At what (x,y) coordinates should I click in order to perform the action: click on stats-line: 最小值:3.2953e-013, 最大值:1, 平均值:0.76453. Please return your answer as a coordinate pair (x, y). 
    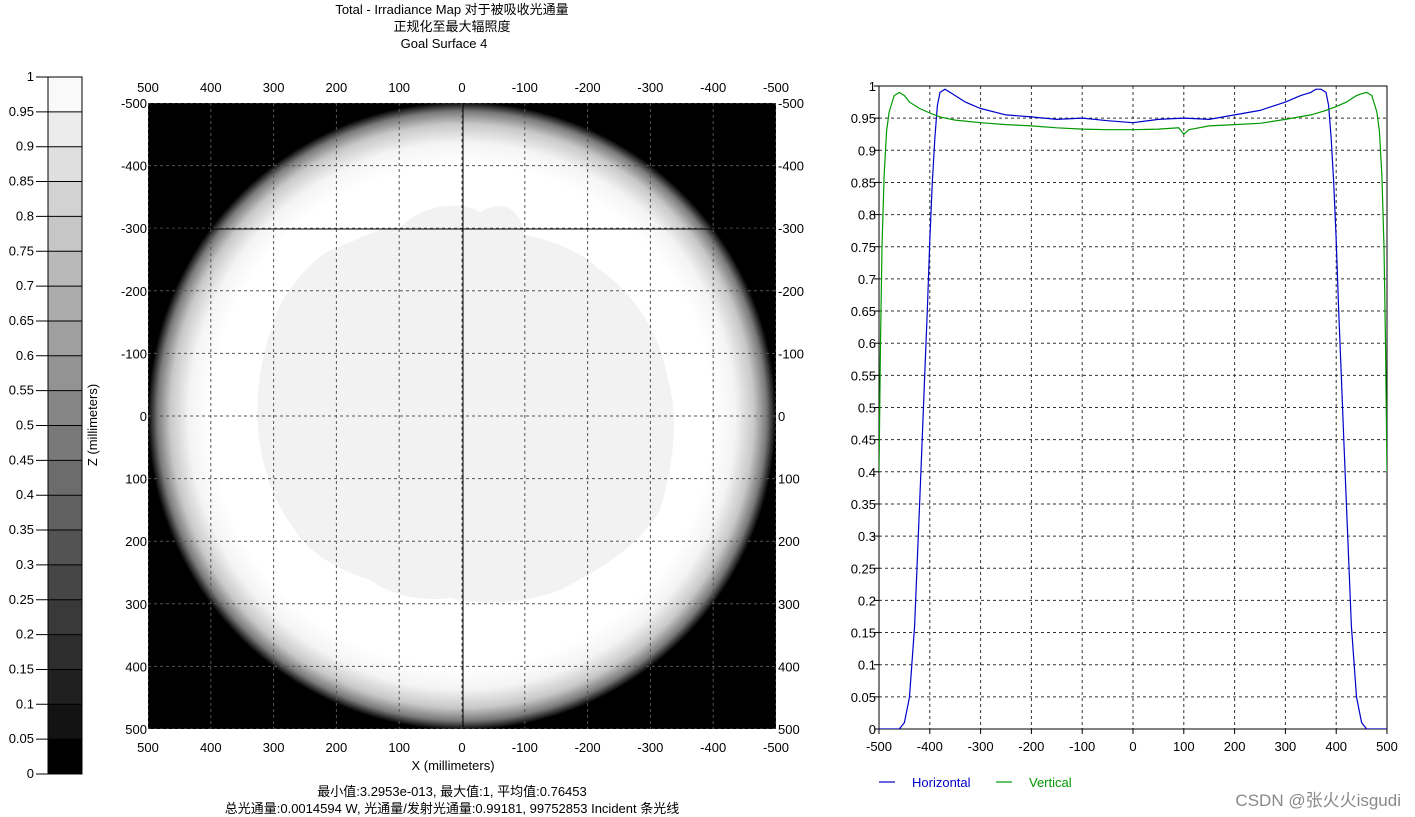
    Looking at the image, I should click on (452, 791).